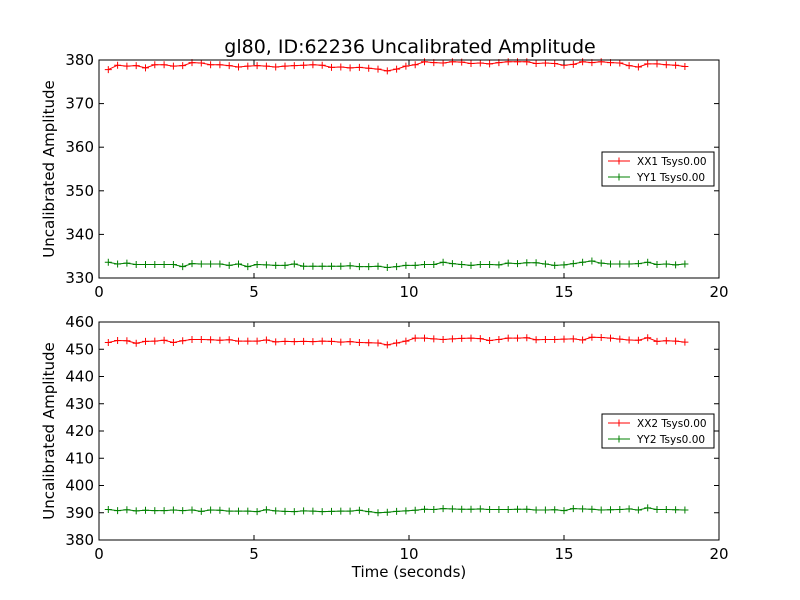 The image size is (800, 600). Describe the element at coordinates (563, 292) in the screenshot. I see `x-tick-label: 15` at that location.